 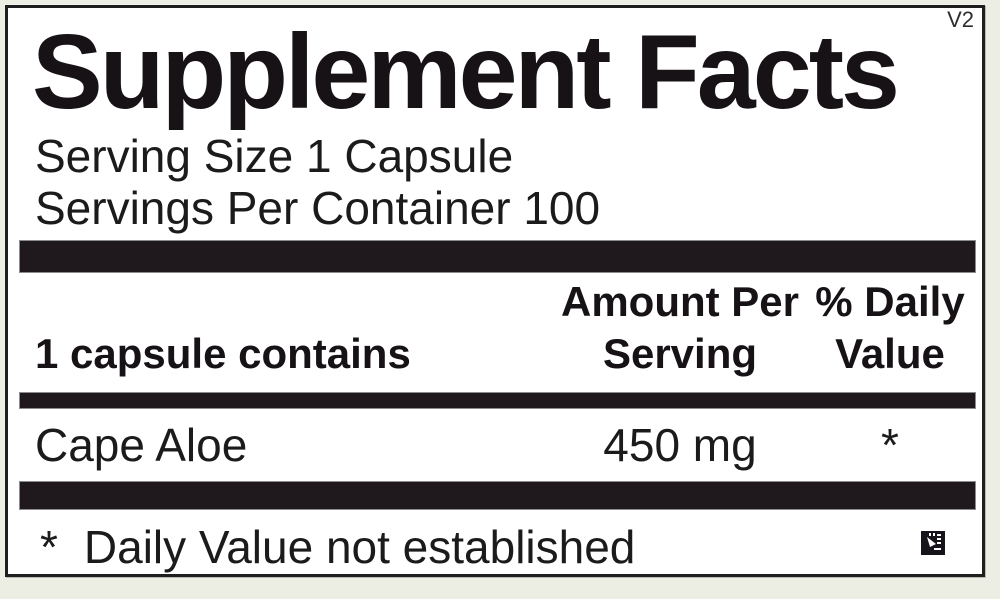 I want to click on ingredient-name: Cape Aloe, so click(x=141, y=445).